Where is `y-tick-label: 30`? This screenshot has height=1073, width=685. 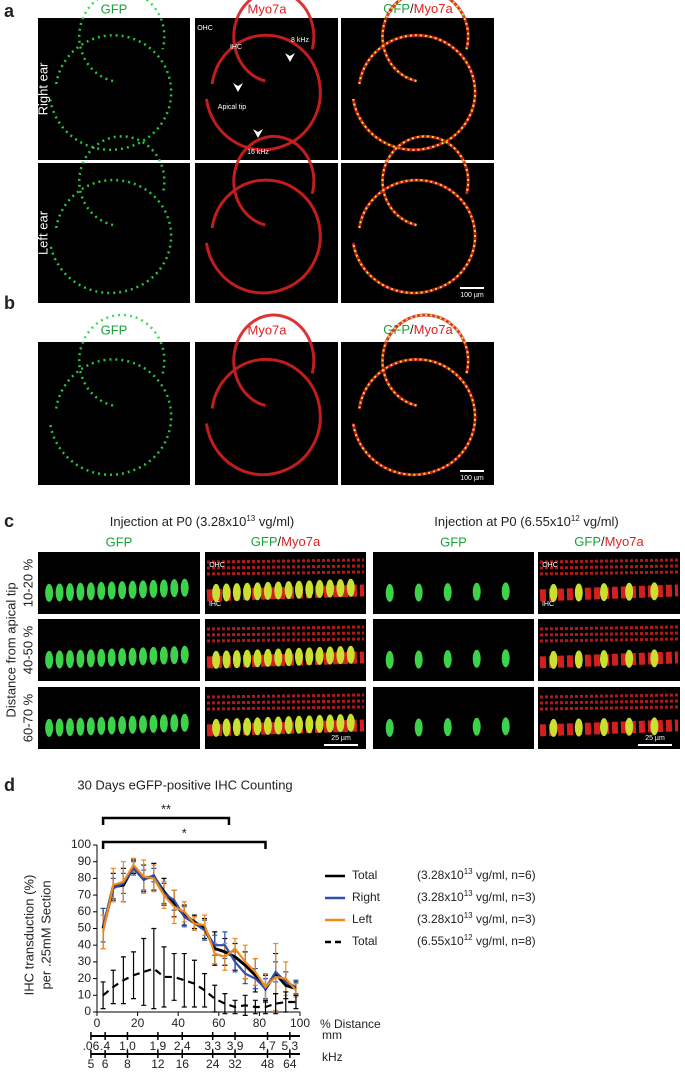 y-tick-label: 30 is located at coordinates (85, 961).